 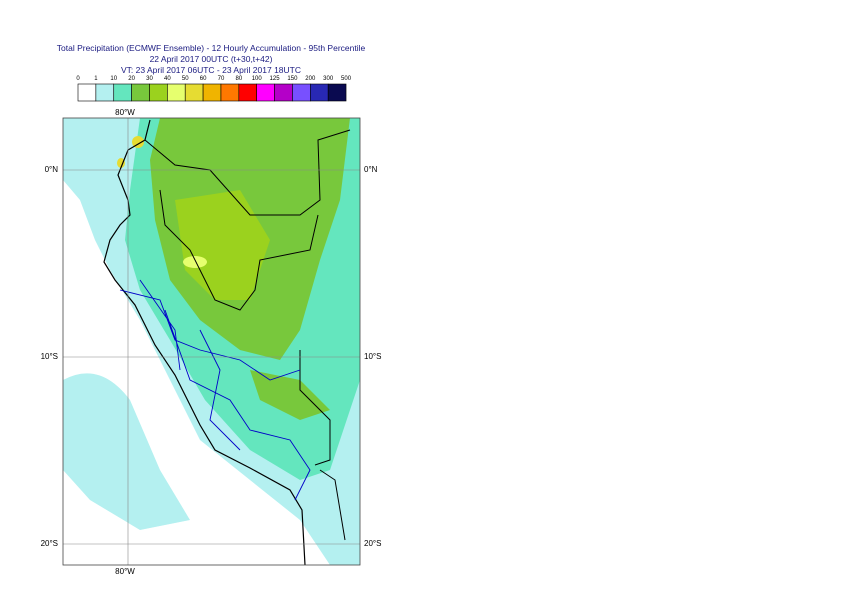 What do you see at coordinates (310, 79) in the screenshot?
I see `legend-label: 200` at bounding box center [310, 79].